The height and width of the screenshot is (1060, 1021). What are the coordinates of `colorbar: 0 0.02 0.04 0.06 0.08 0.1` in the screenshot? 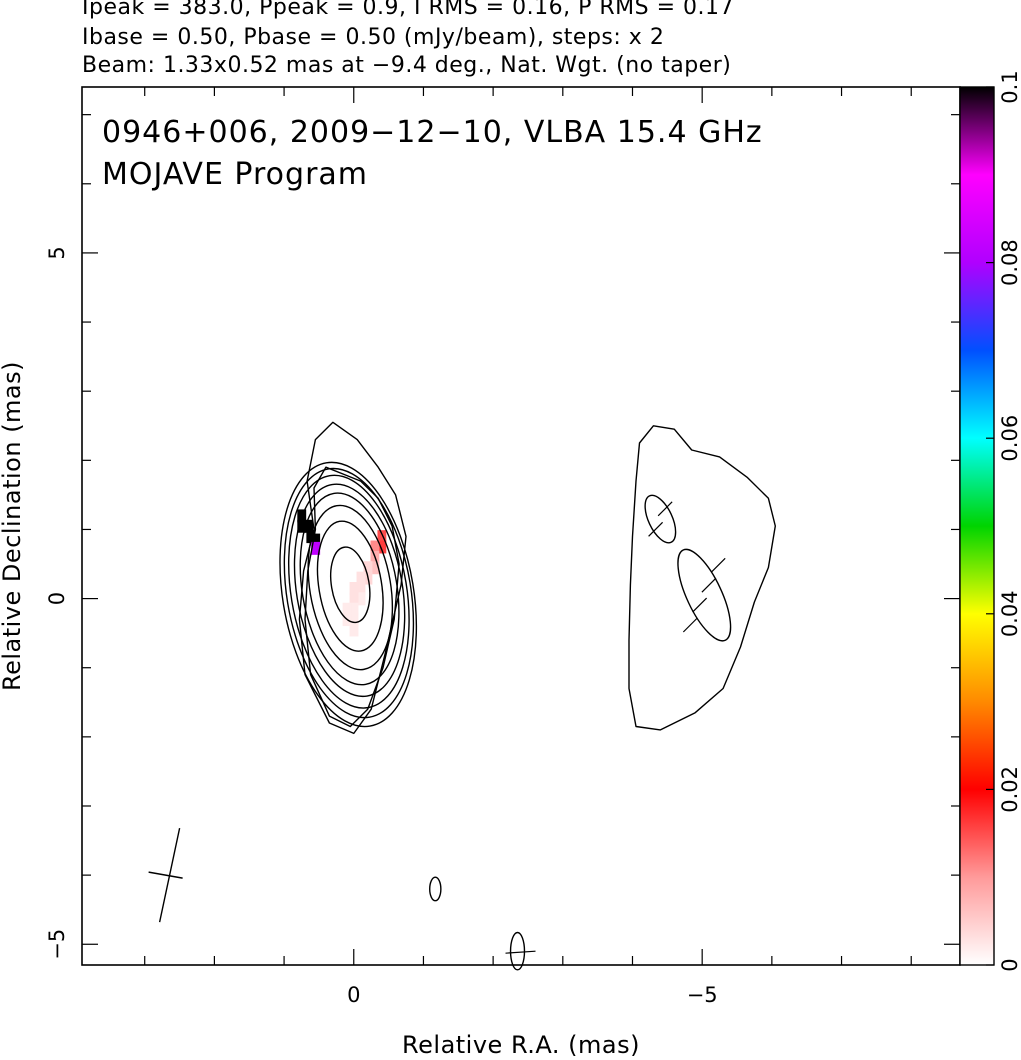 It's located at (990, 521).